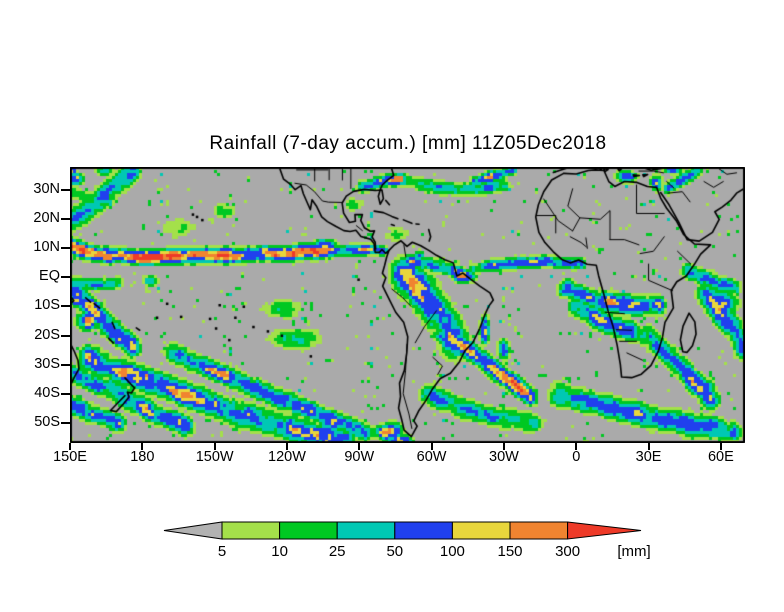 The image size is (784, 612). Describe the element at coordinates (634, 551) in the screenshot. I see `colorbar-unit-label: [mm]` at that location.